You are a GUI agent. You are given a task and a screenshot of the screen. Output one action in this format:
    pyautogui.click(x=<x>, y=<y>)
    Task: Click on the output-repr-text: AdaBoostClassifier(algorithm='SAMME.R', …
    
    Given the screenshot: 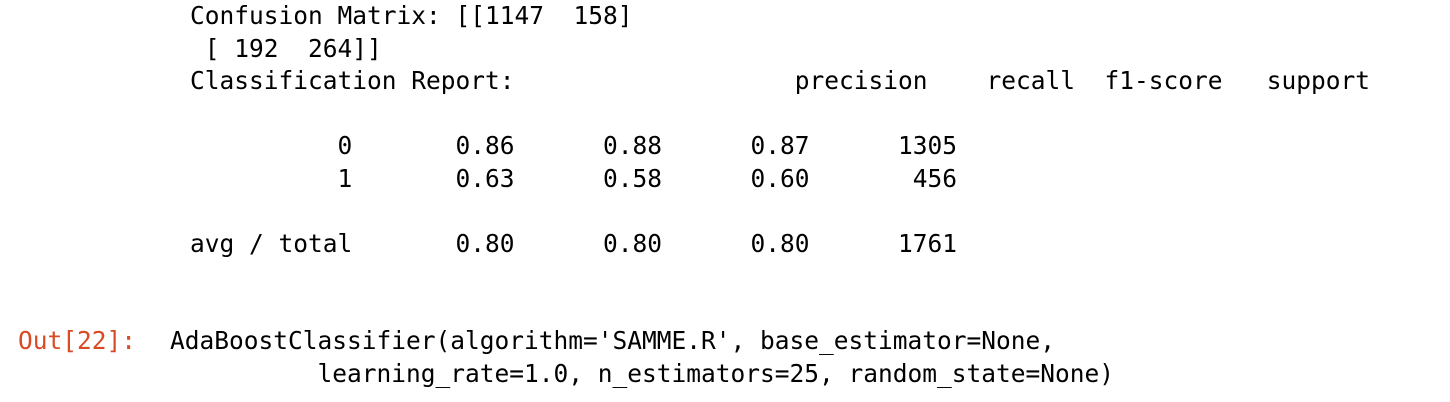 What is the action you would take?
    pyautogui.click(x=642, y=357)
    